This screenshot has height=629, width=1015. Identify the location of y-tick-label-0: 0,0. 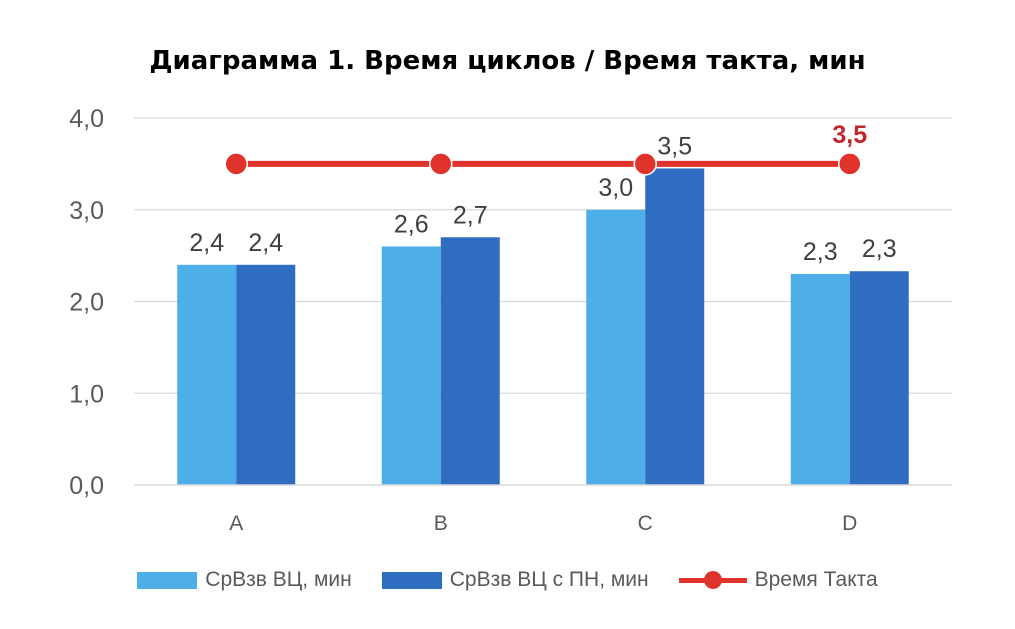
(86, 486).